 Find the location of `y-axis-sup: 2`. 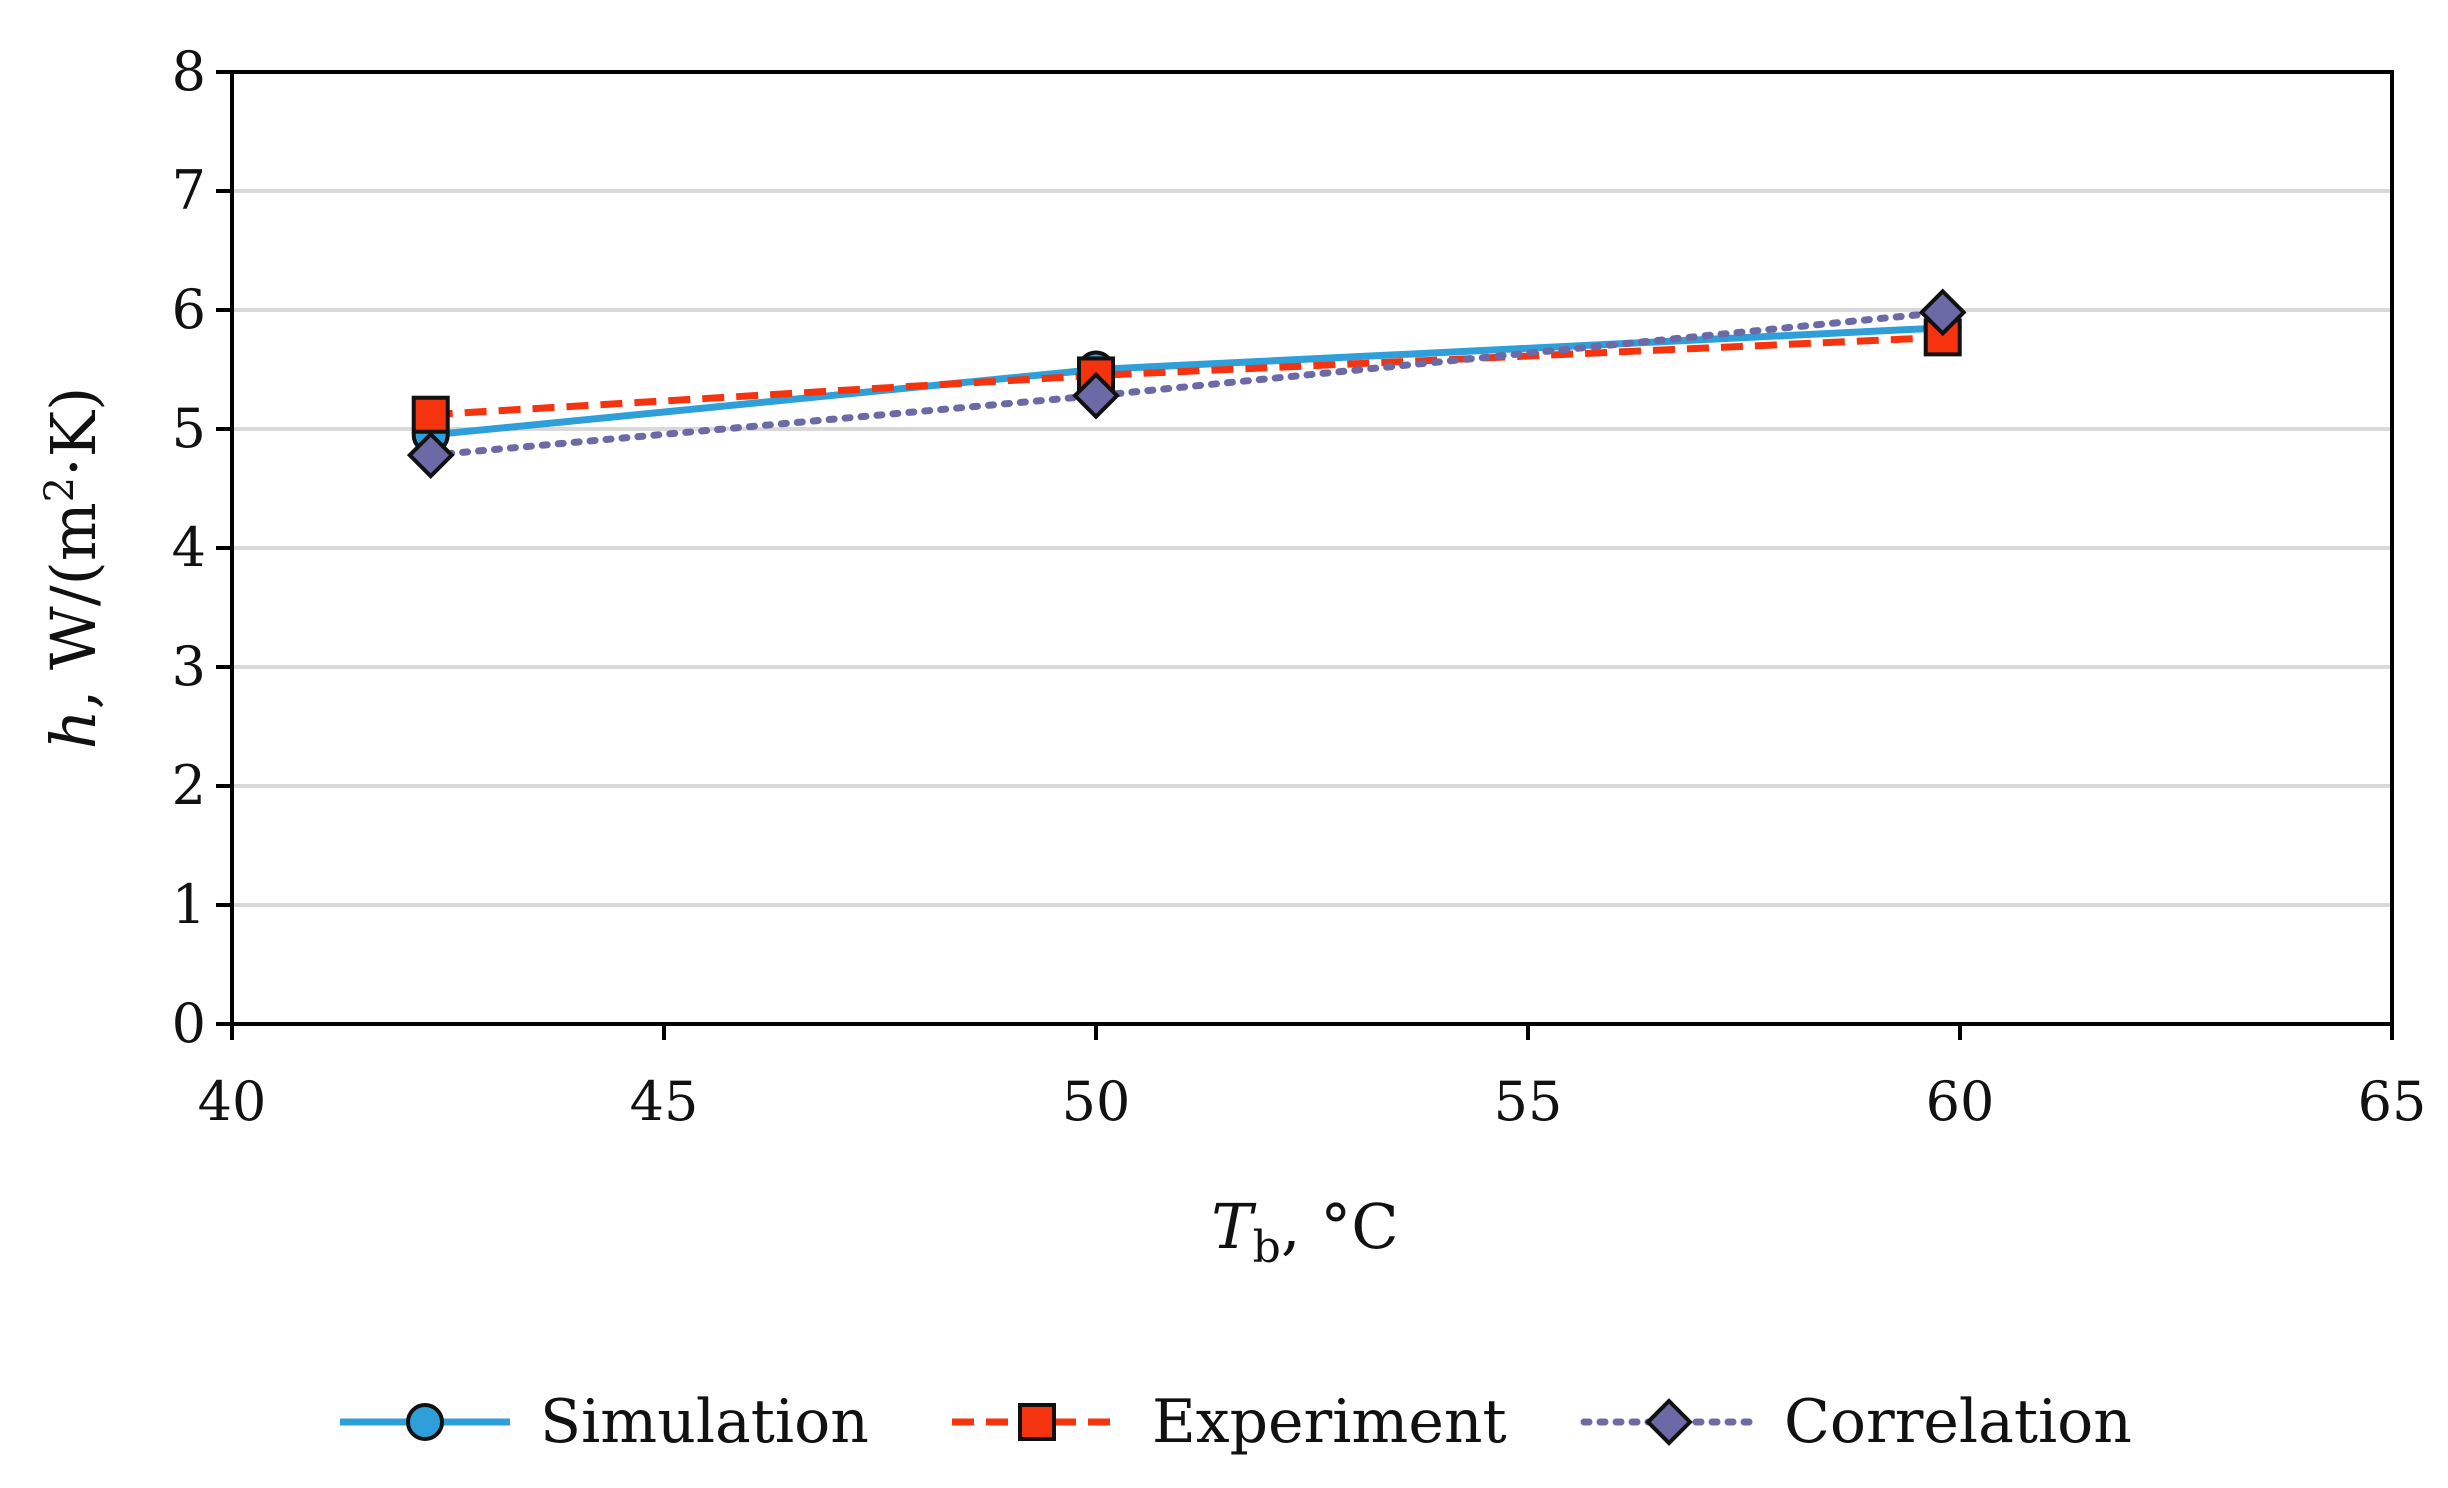

y-axis-sup: 2 is located at coordinates (60, 489).